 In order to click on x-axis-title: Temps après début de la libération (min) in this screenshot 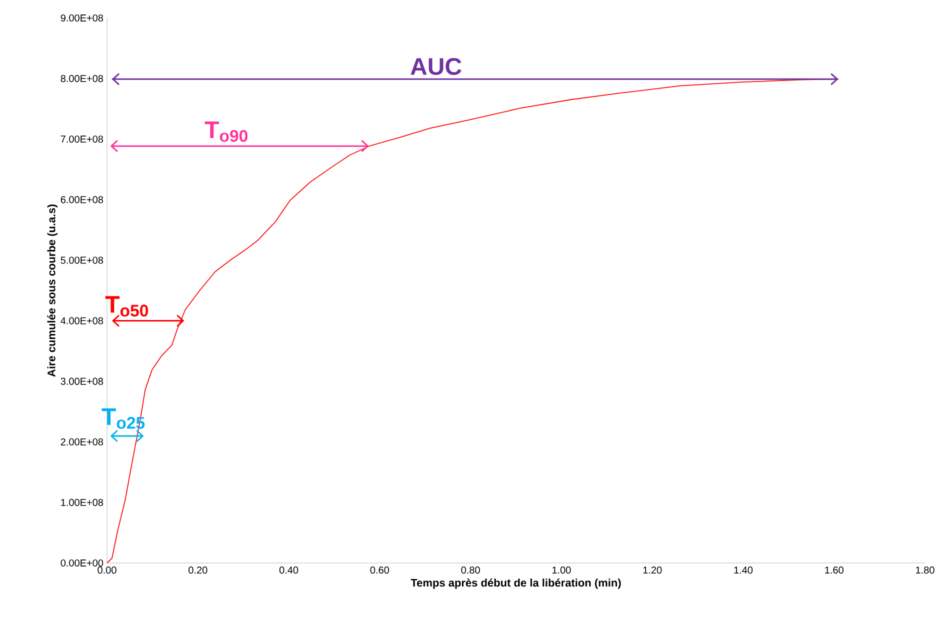, I will do `click(515, 583)`.